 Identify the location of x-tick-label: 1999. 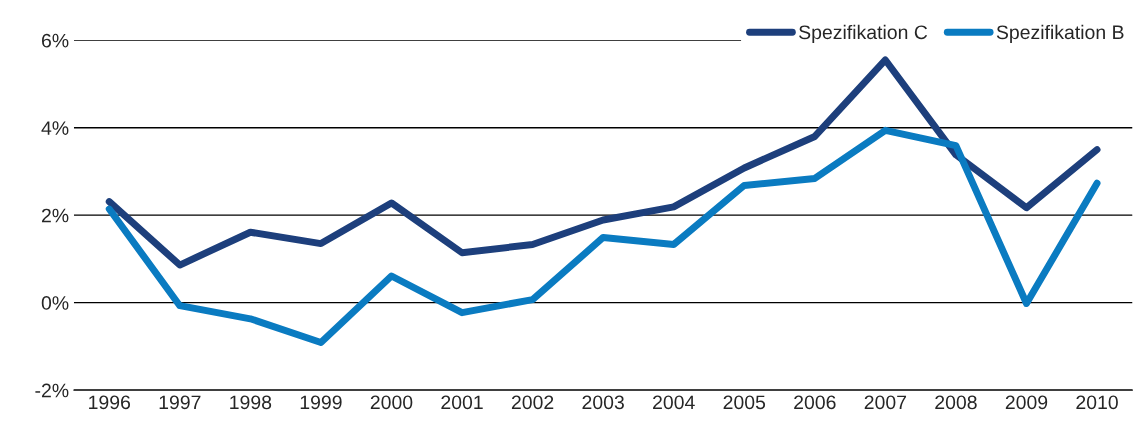
(321, 402).